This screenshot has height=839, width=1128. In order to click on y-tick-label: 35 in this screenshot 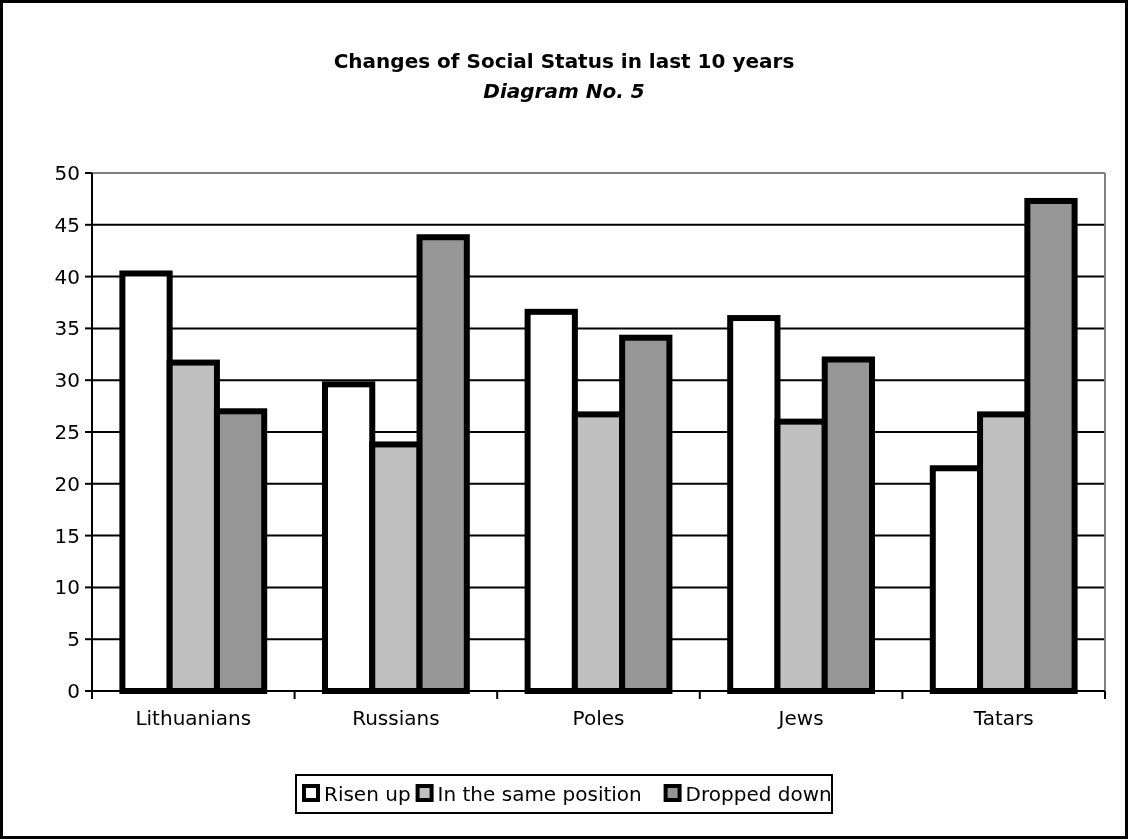, I will do `click(67, 328)`.